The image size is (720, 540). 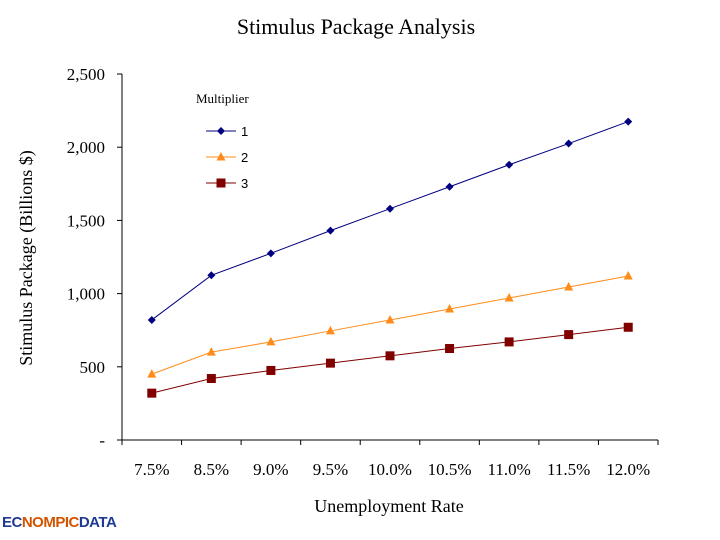 I want to click on legend-label-1: 1, so click(x=244, y=131).